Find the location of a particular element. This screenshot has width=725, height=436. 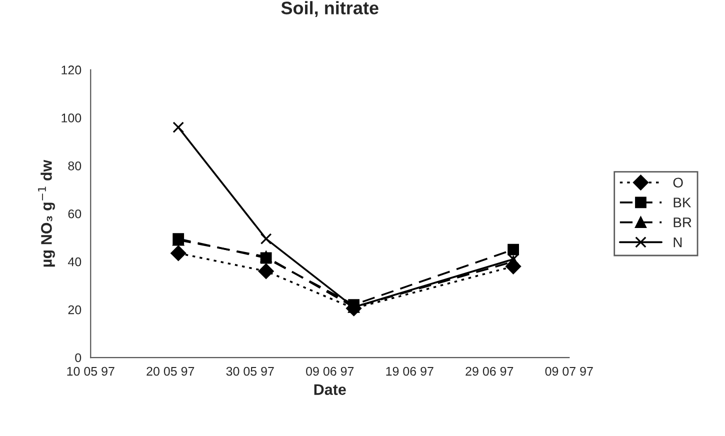

y-tick-label: 60 is located at coordinates (75, 213).